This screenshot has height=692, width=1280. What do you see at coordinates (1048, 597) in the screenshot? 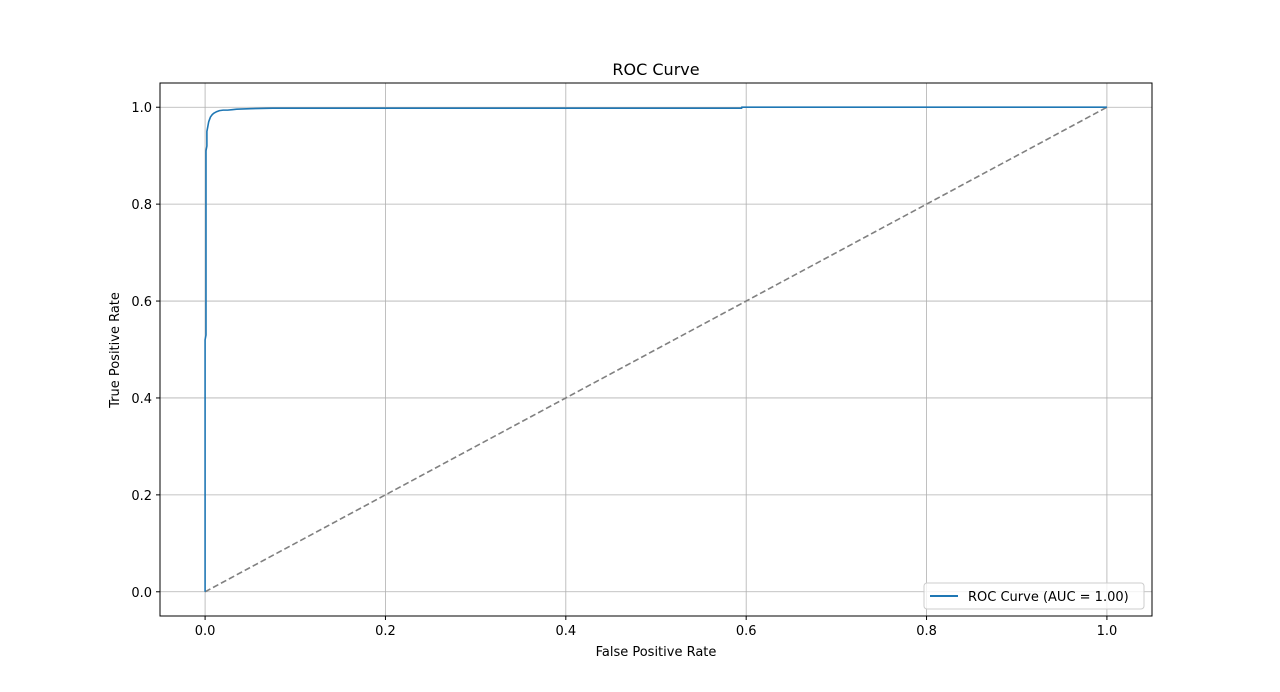
I see `legend-entry-label: ROC Curve (AUC = 1.00)` at bounding box center [1048, 597].